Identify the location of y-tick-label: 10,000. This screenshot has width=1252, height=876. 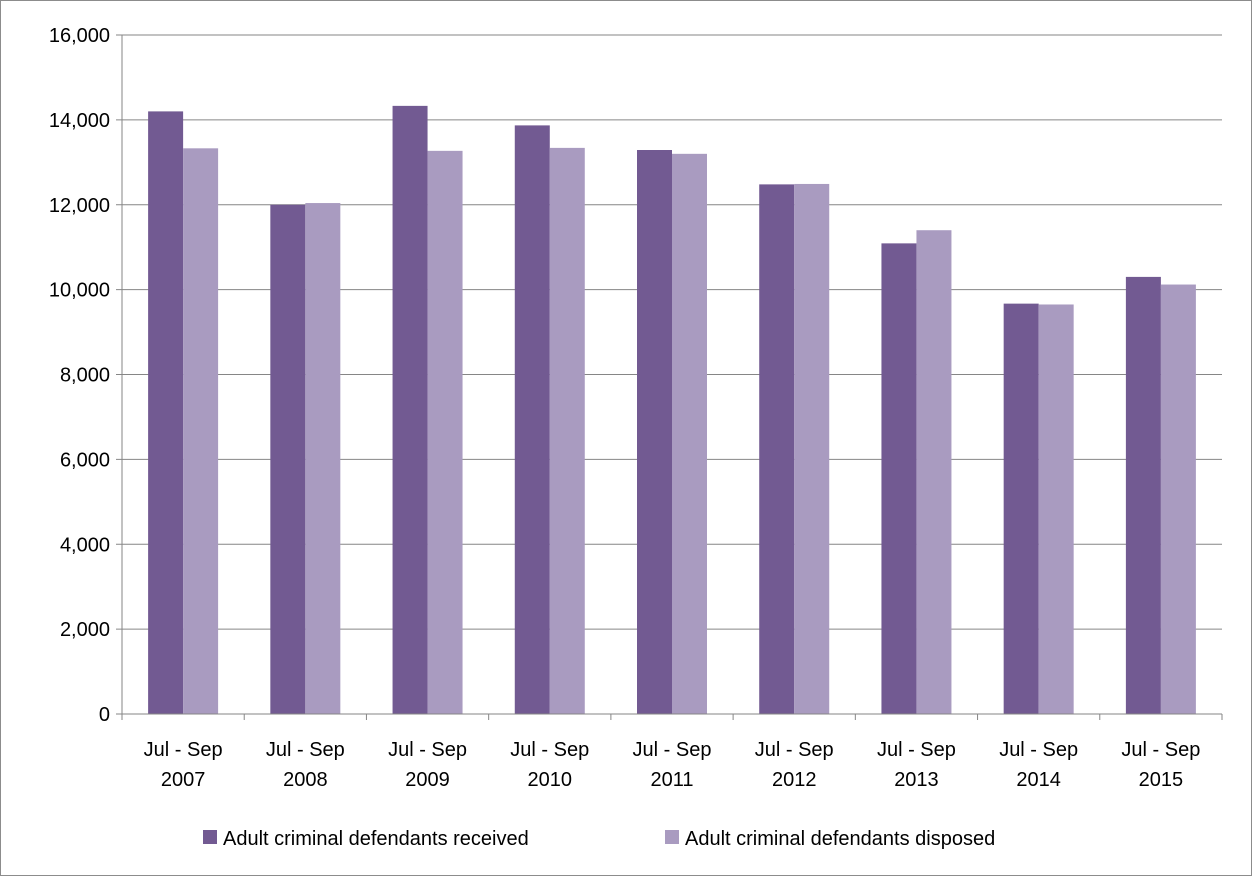
(79, 291).